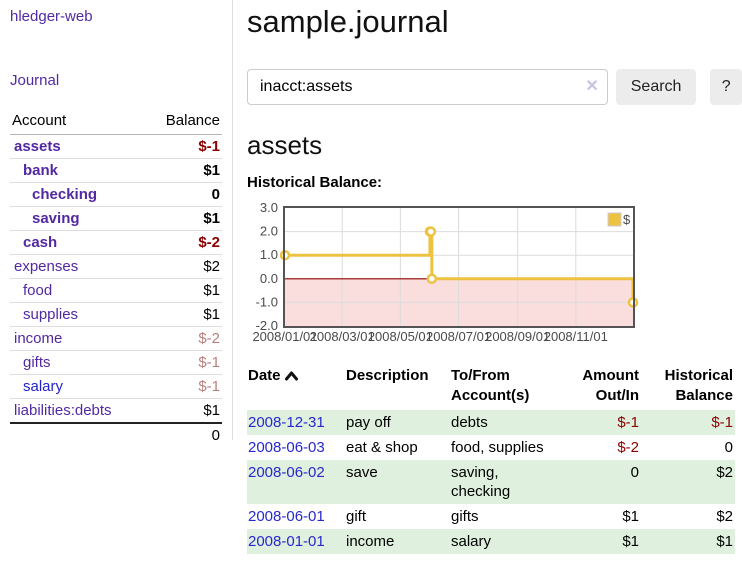  Describe the element at coordinates (43, 386) in the screenshot. I see `account-link: salary` at that location.